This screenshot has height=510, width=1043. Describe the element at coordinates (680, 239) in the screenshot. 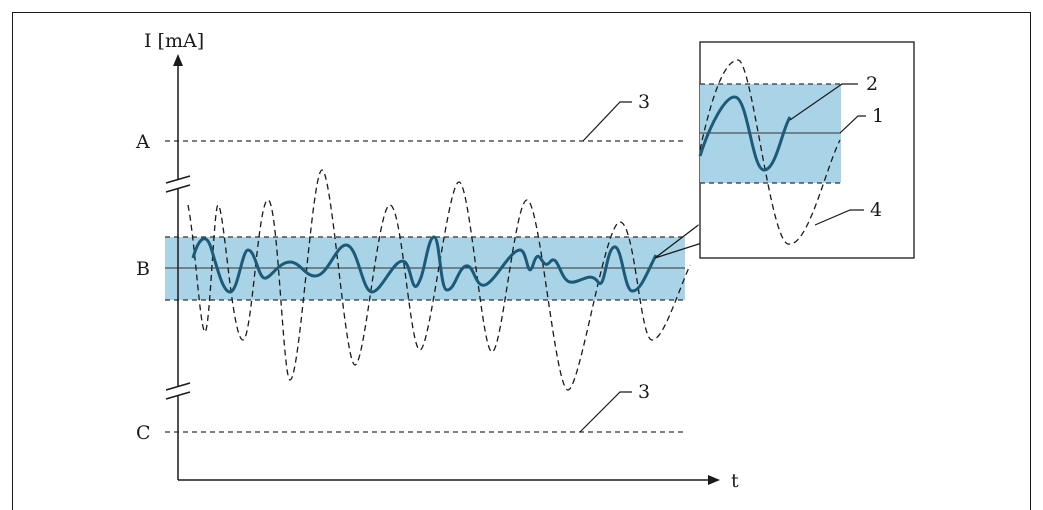

I see `inset-pointer` at that location.